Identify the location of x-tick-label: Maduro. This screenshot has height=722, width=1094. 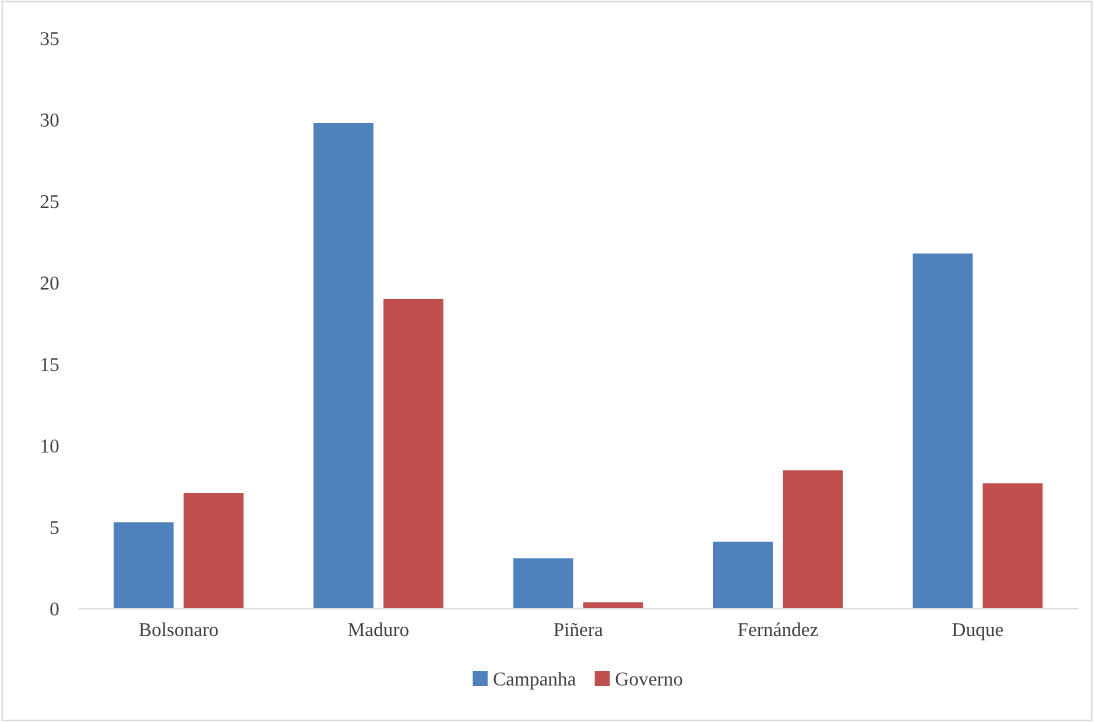
(378, 629).